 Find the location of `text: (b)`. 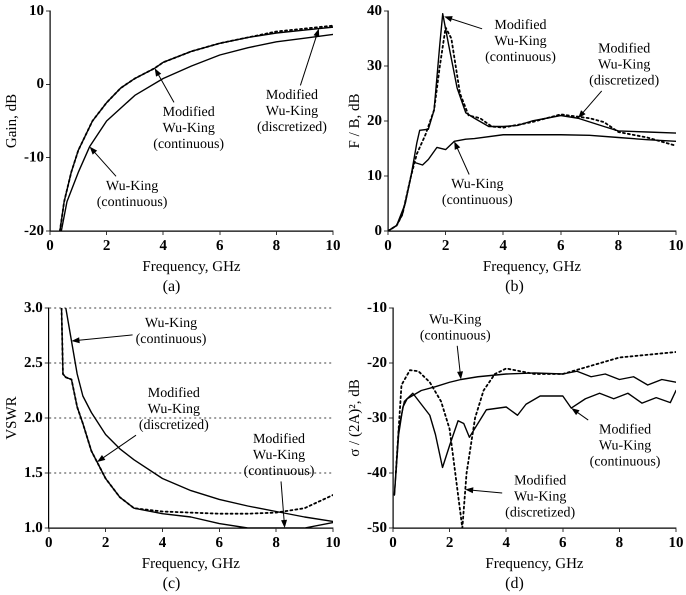

text: (b) is located at coordinates (514, 287).